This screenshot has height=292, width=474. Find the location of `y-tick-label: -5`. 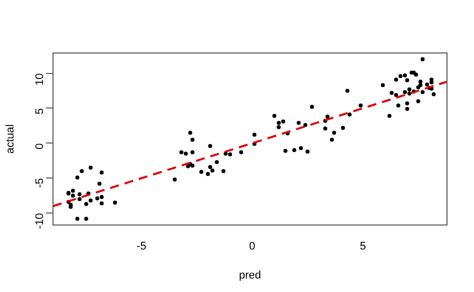

y-tick-label: -5 is located at coordinates (40, 183).